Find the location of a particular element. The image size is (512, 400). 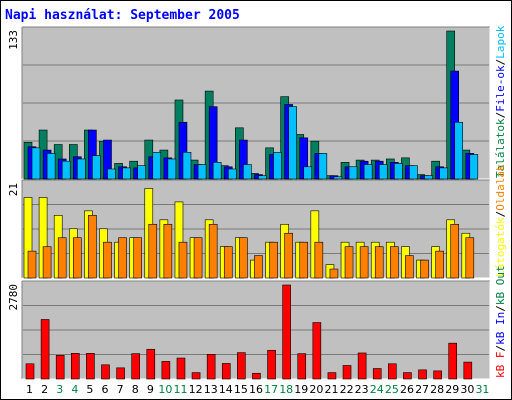

x-tick-label-29: 29 is located at coordinates (452, 389).